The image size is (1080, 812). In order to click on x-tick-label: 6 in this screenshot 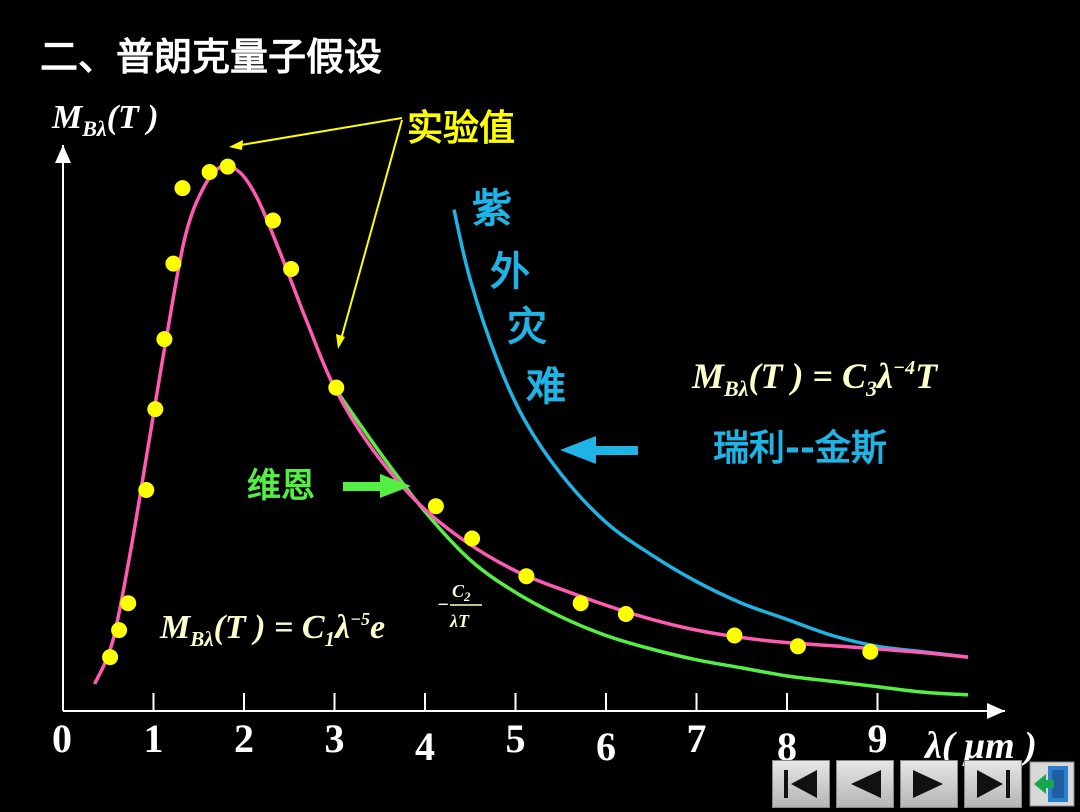, I will do `click(606, 746)`.